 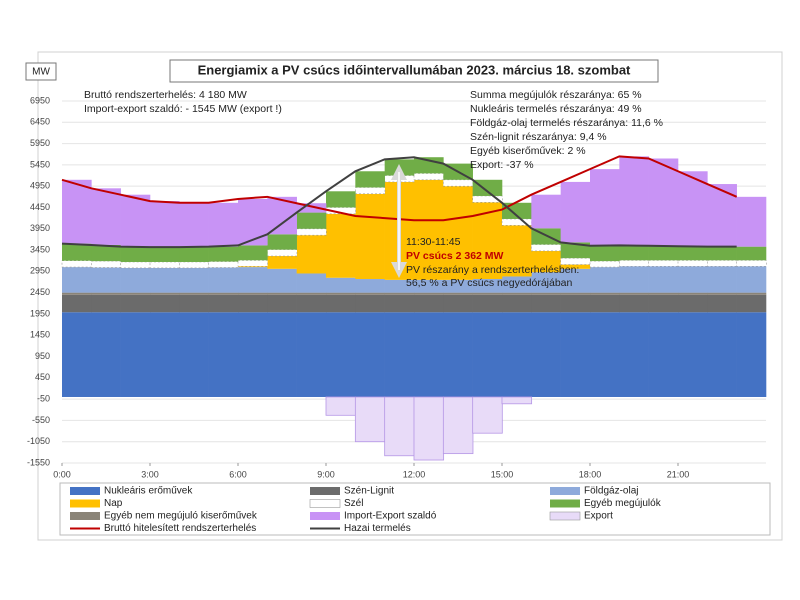 What do you see at coordinates (556, 95) in the screenshot?
I see `annotation: Summa megújulók részaránya: 65 %` at bounding box center [556, 95].